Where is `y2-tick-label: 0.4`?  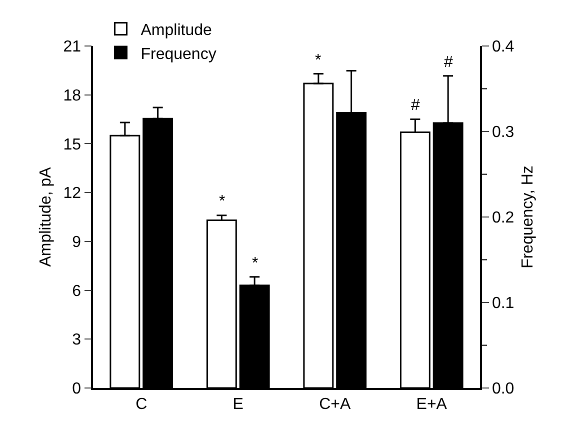 y2-tick-label: 0.4 is located at coordinates (503, 47).